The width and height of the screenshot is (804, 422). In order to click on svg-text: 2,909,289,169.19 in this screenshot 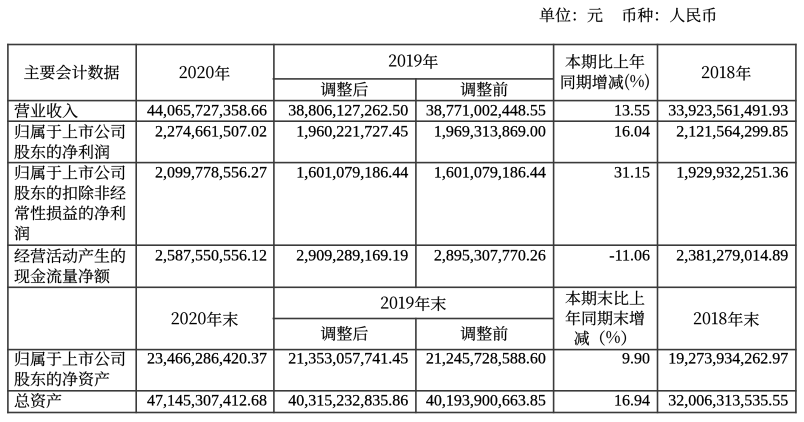, I will do `click(352, 256)`.